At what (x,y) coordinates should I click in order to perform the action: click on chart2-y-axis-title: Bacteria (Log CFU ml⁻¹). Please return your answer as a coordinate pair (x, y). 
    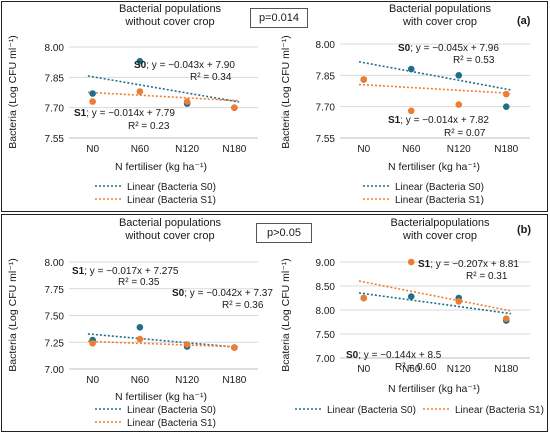
    Looking at the image, I should click on (286, 91).